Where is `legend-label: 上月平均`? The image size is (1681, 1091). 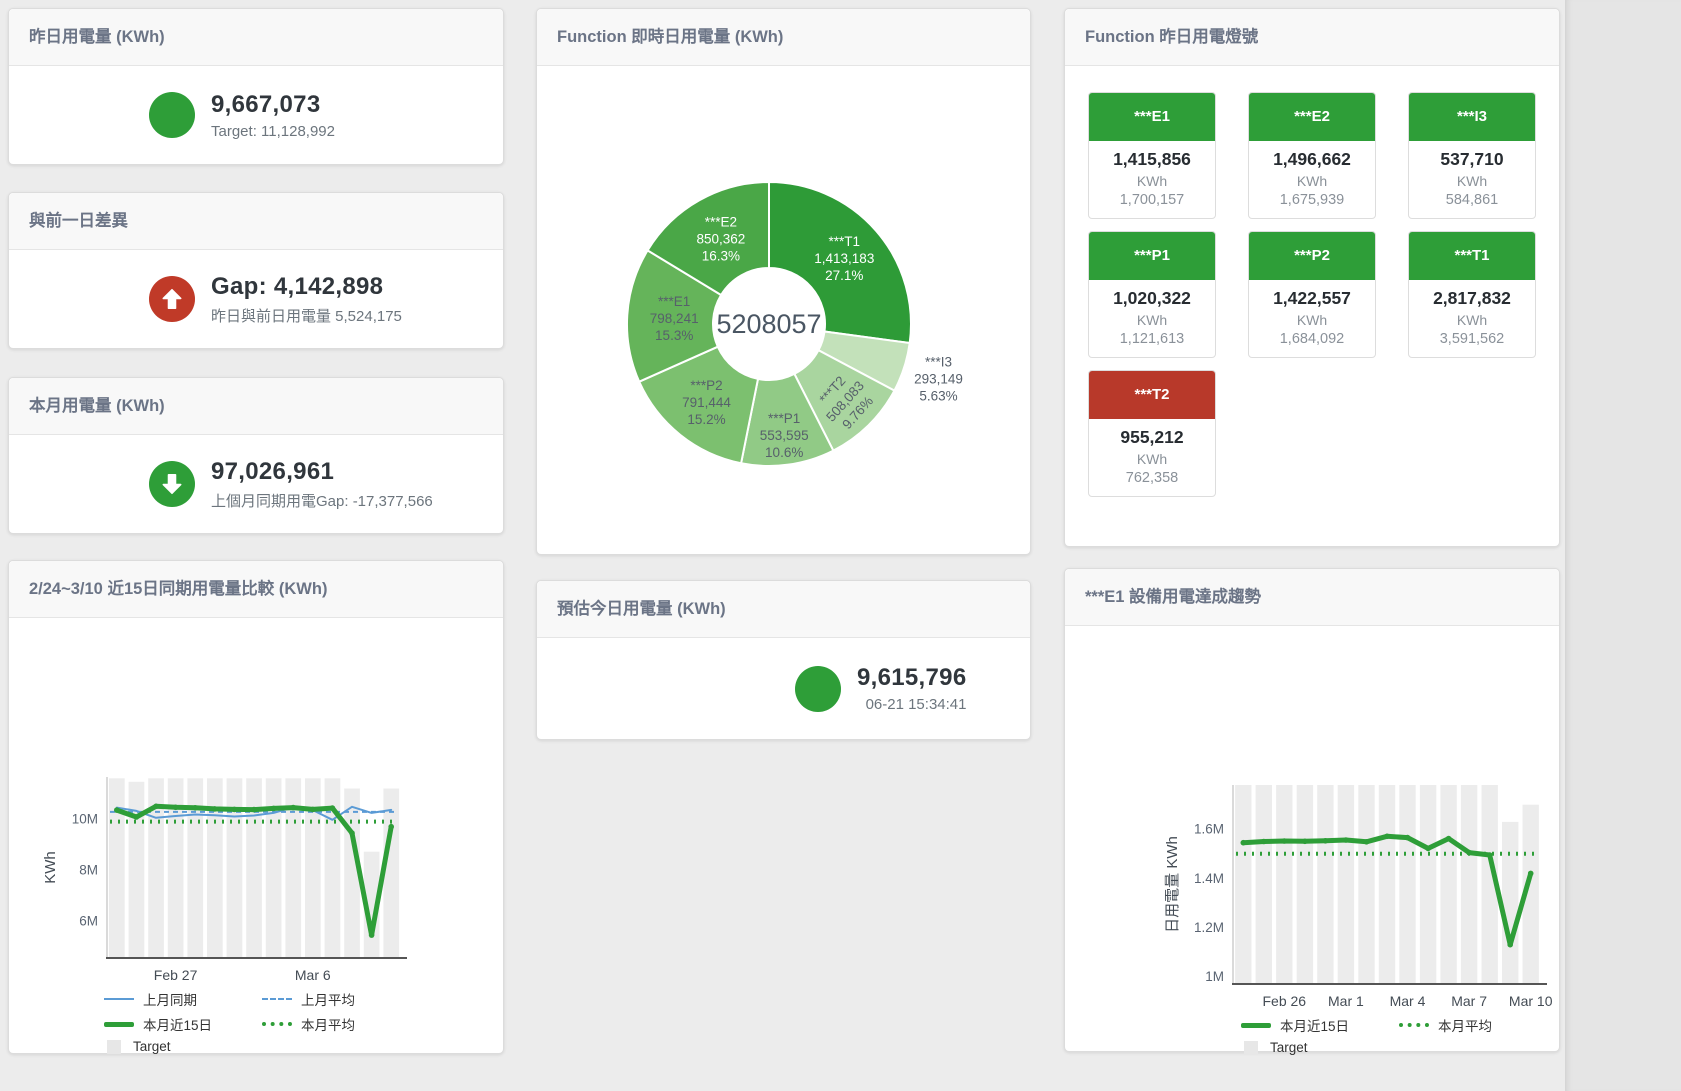 legend-label: 上月平均 is located at coordinates (328, 1000).